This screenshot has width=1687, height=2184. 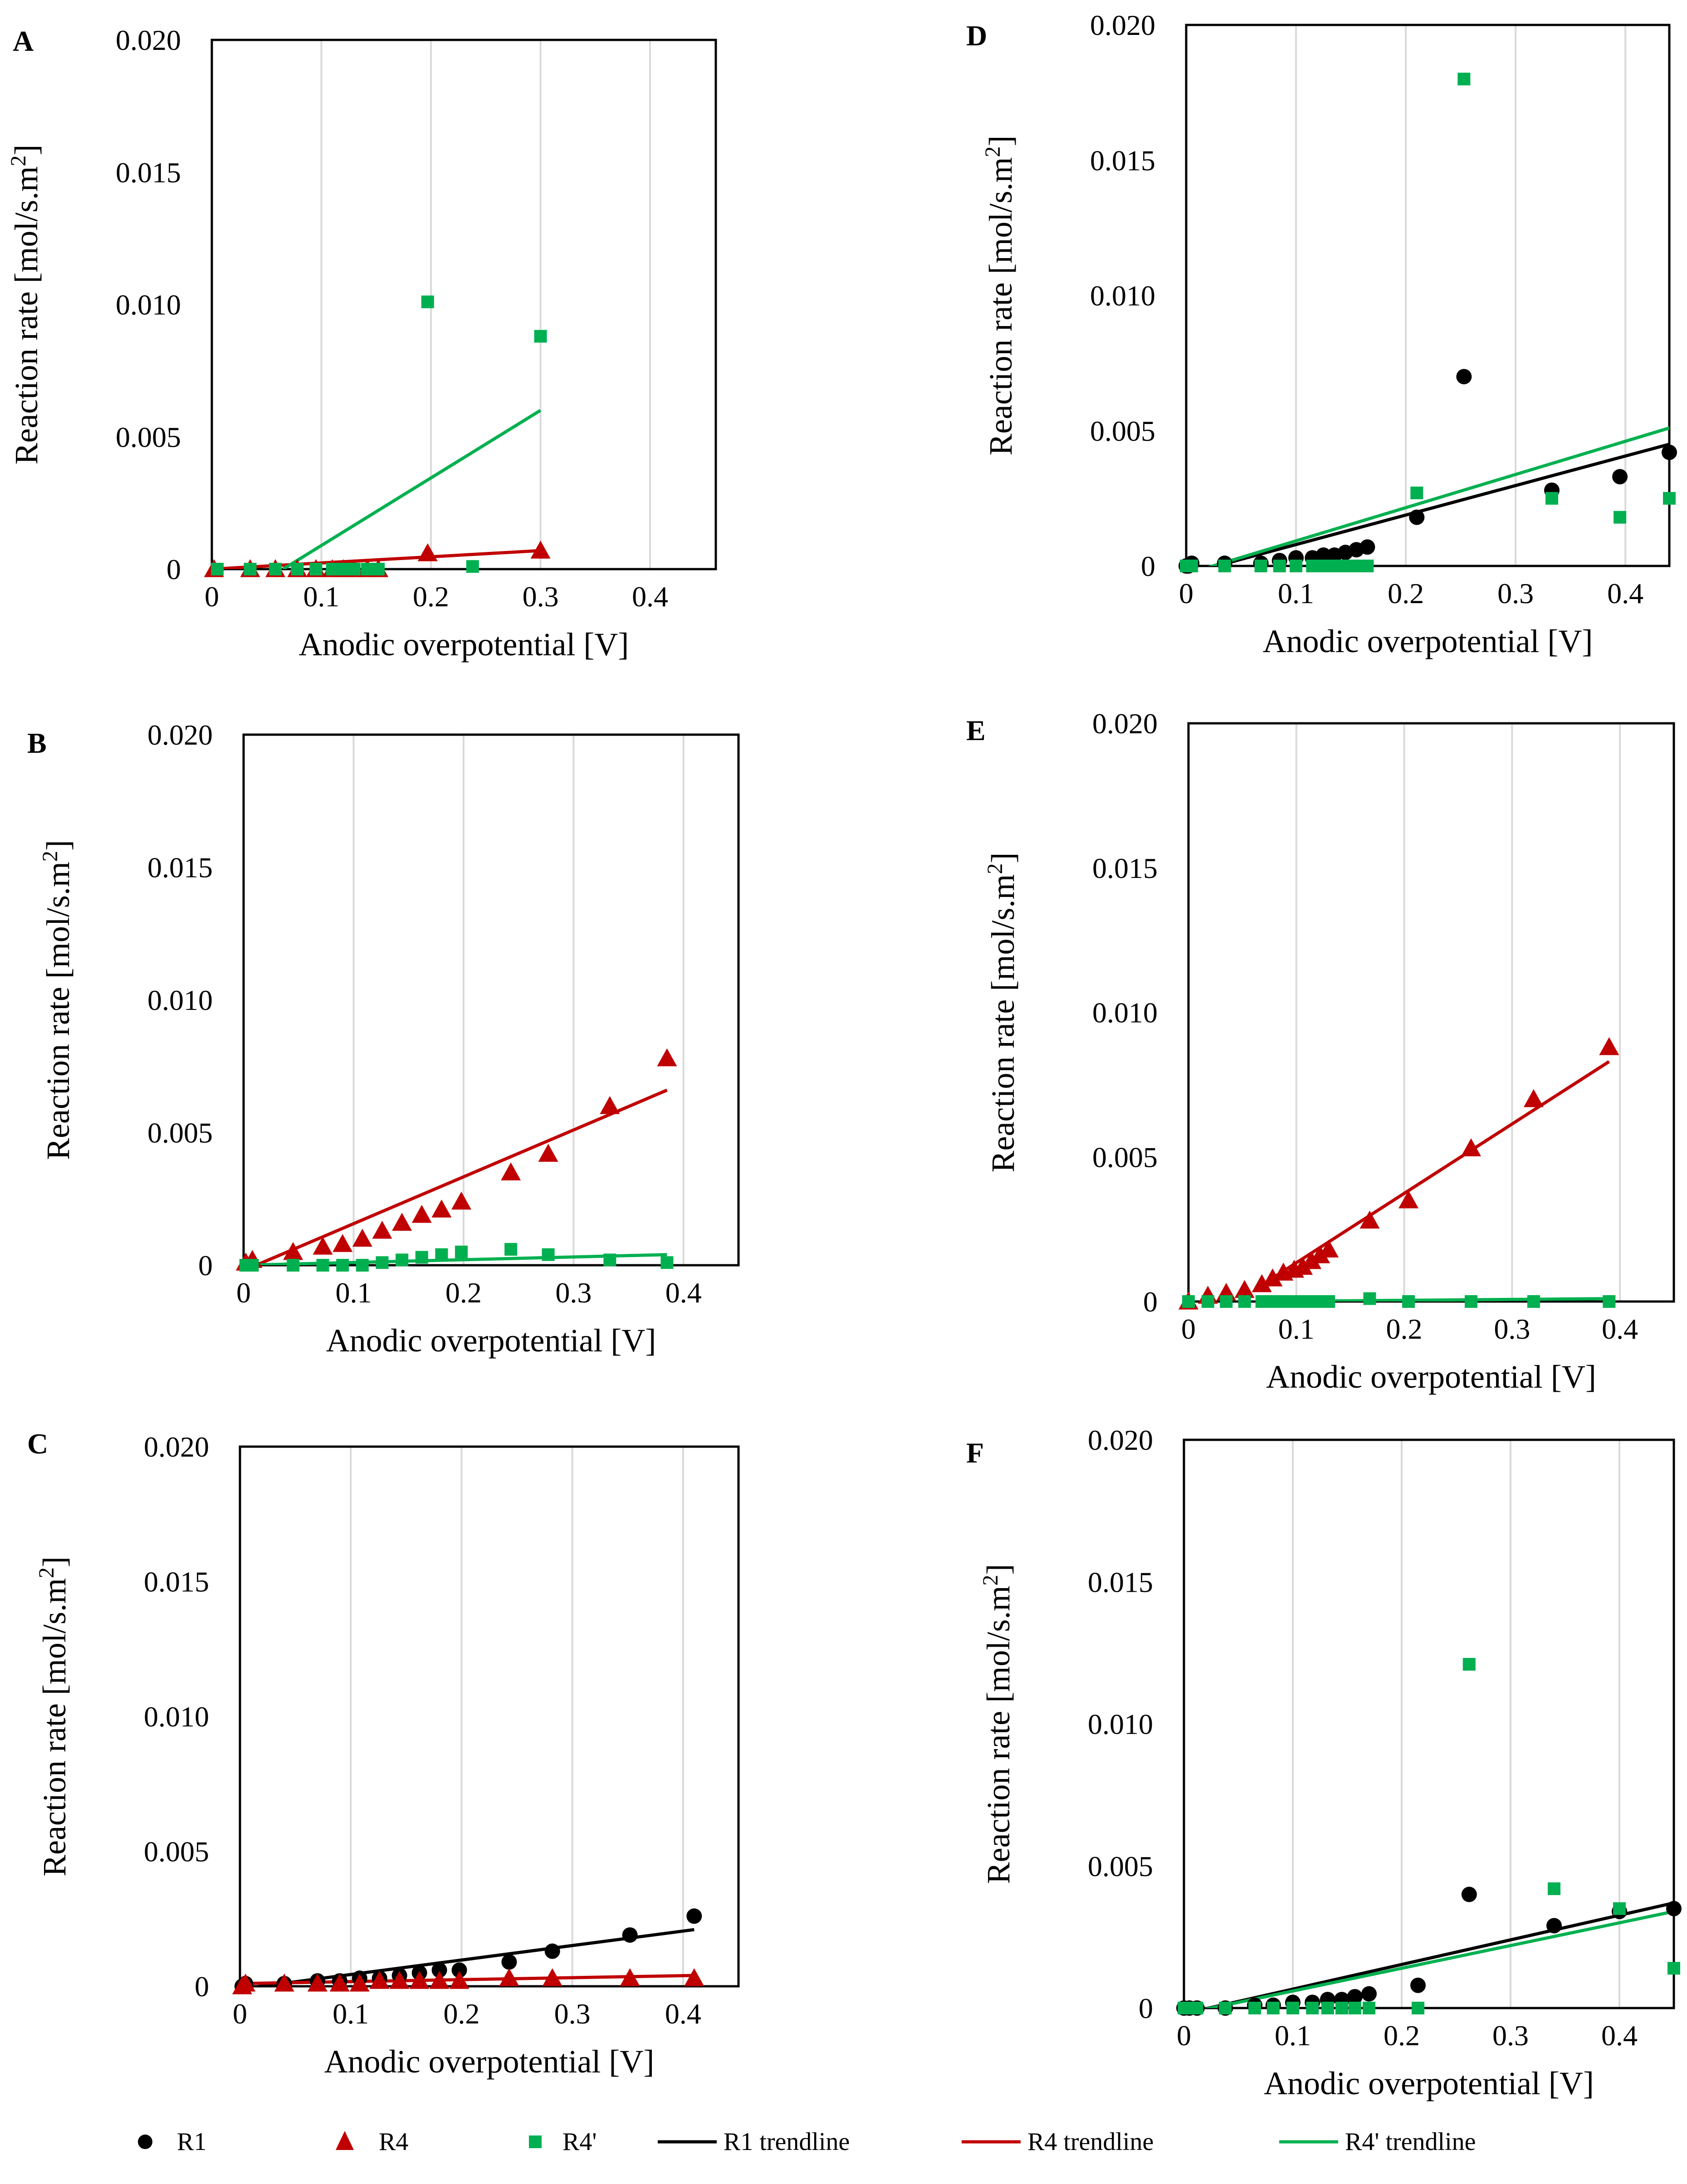 I want to click on legend-label: R4' trendline, so click(x=1410, y=2142).